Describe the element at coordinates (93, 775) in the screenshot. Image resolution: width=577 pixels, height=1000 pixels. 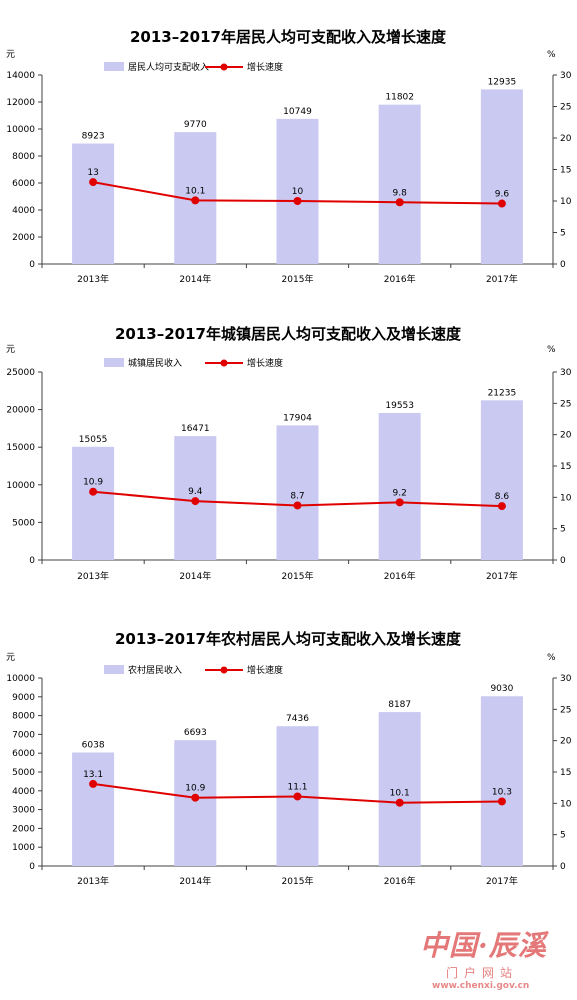
I see `growth-value-label: 13.1` at that location.